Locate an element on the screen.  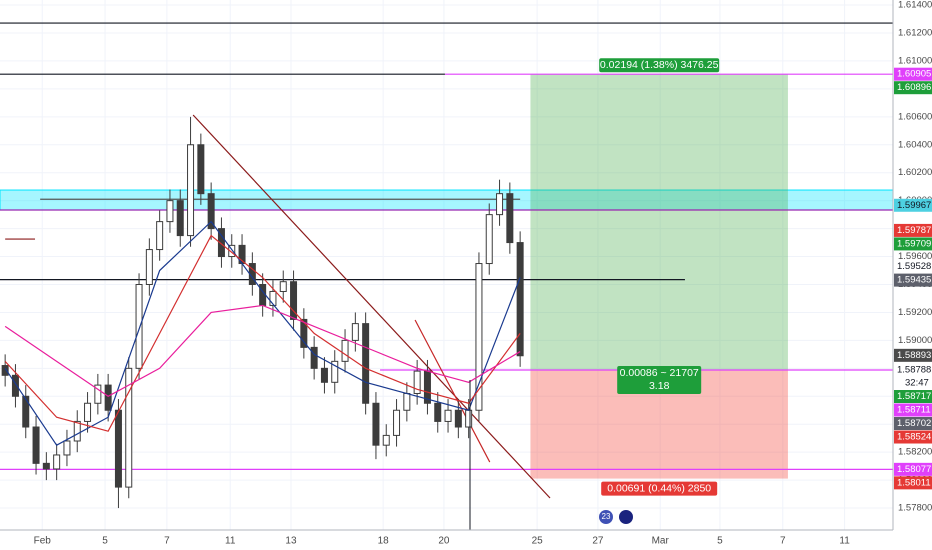
price-badge-label: 1.58011 is located at coordinates (914, 482).